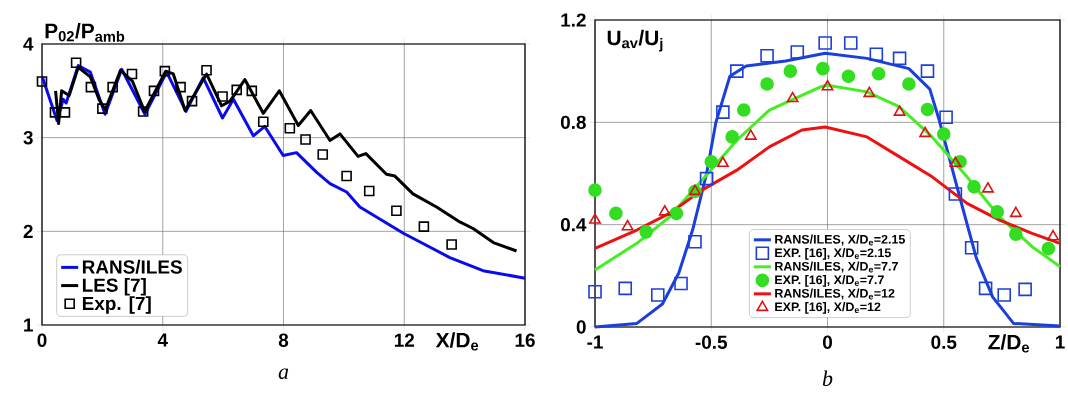 This screenshot has width=1068, height=414. What do you see at coordinates (28, 231) in the screenshot?
I see `y-tick-label: 2` at bounding box center [28, 231].